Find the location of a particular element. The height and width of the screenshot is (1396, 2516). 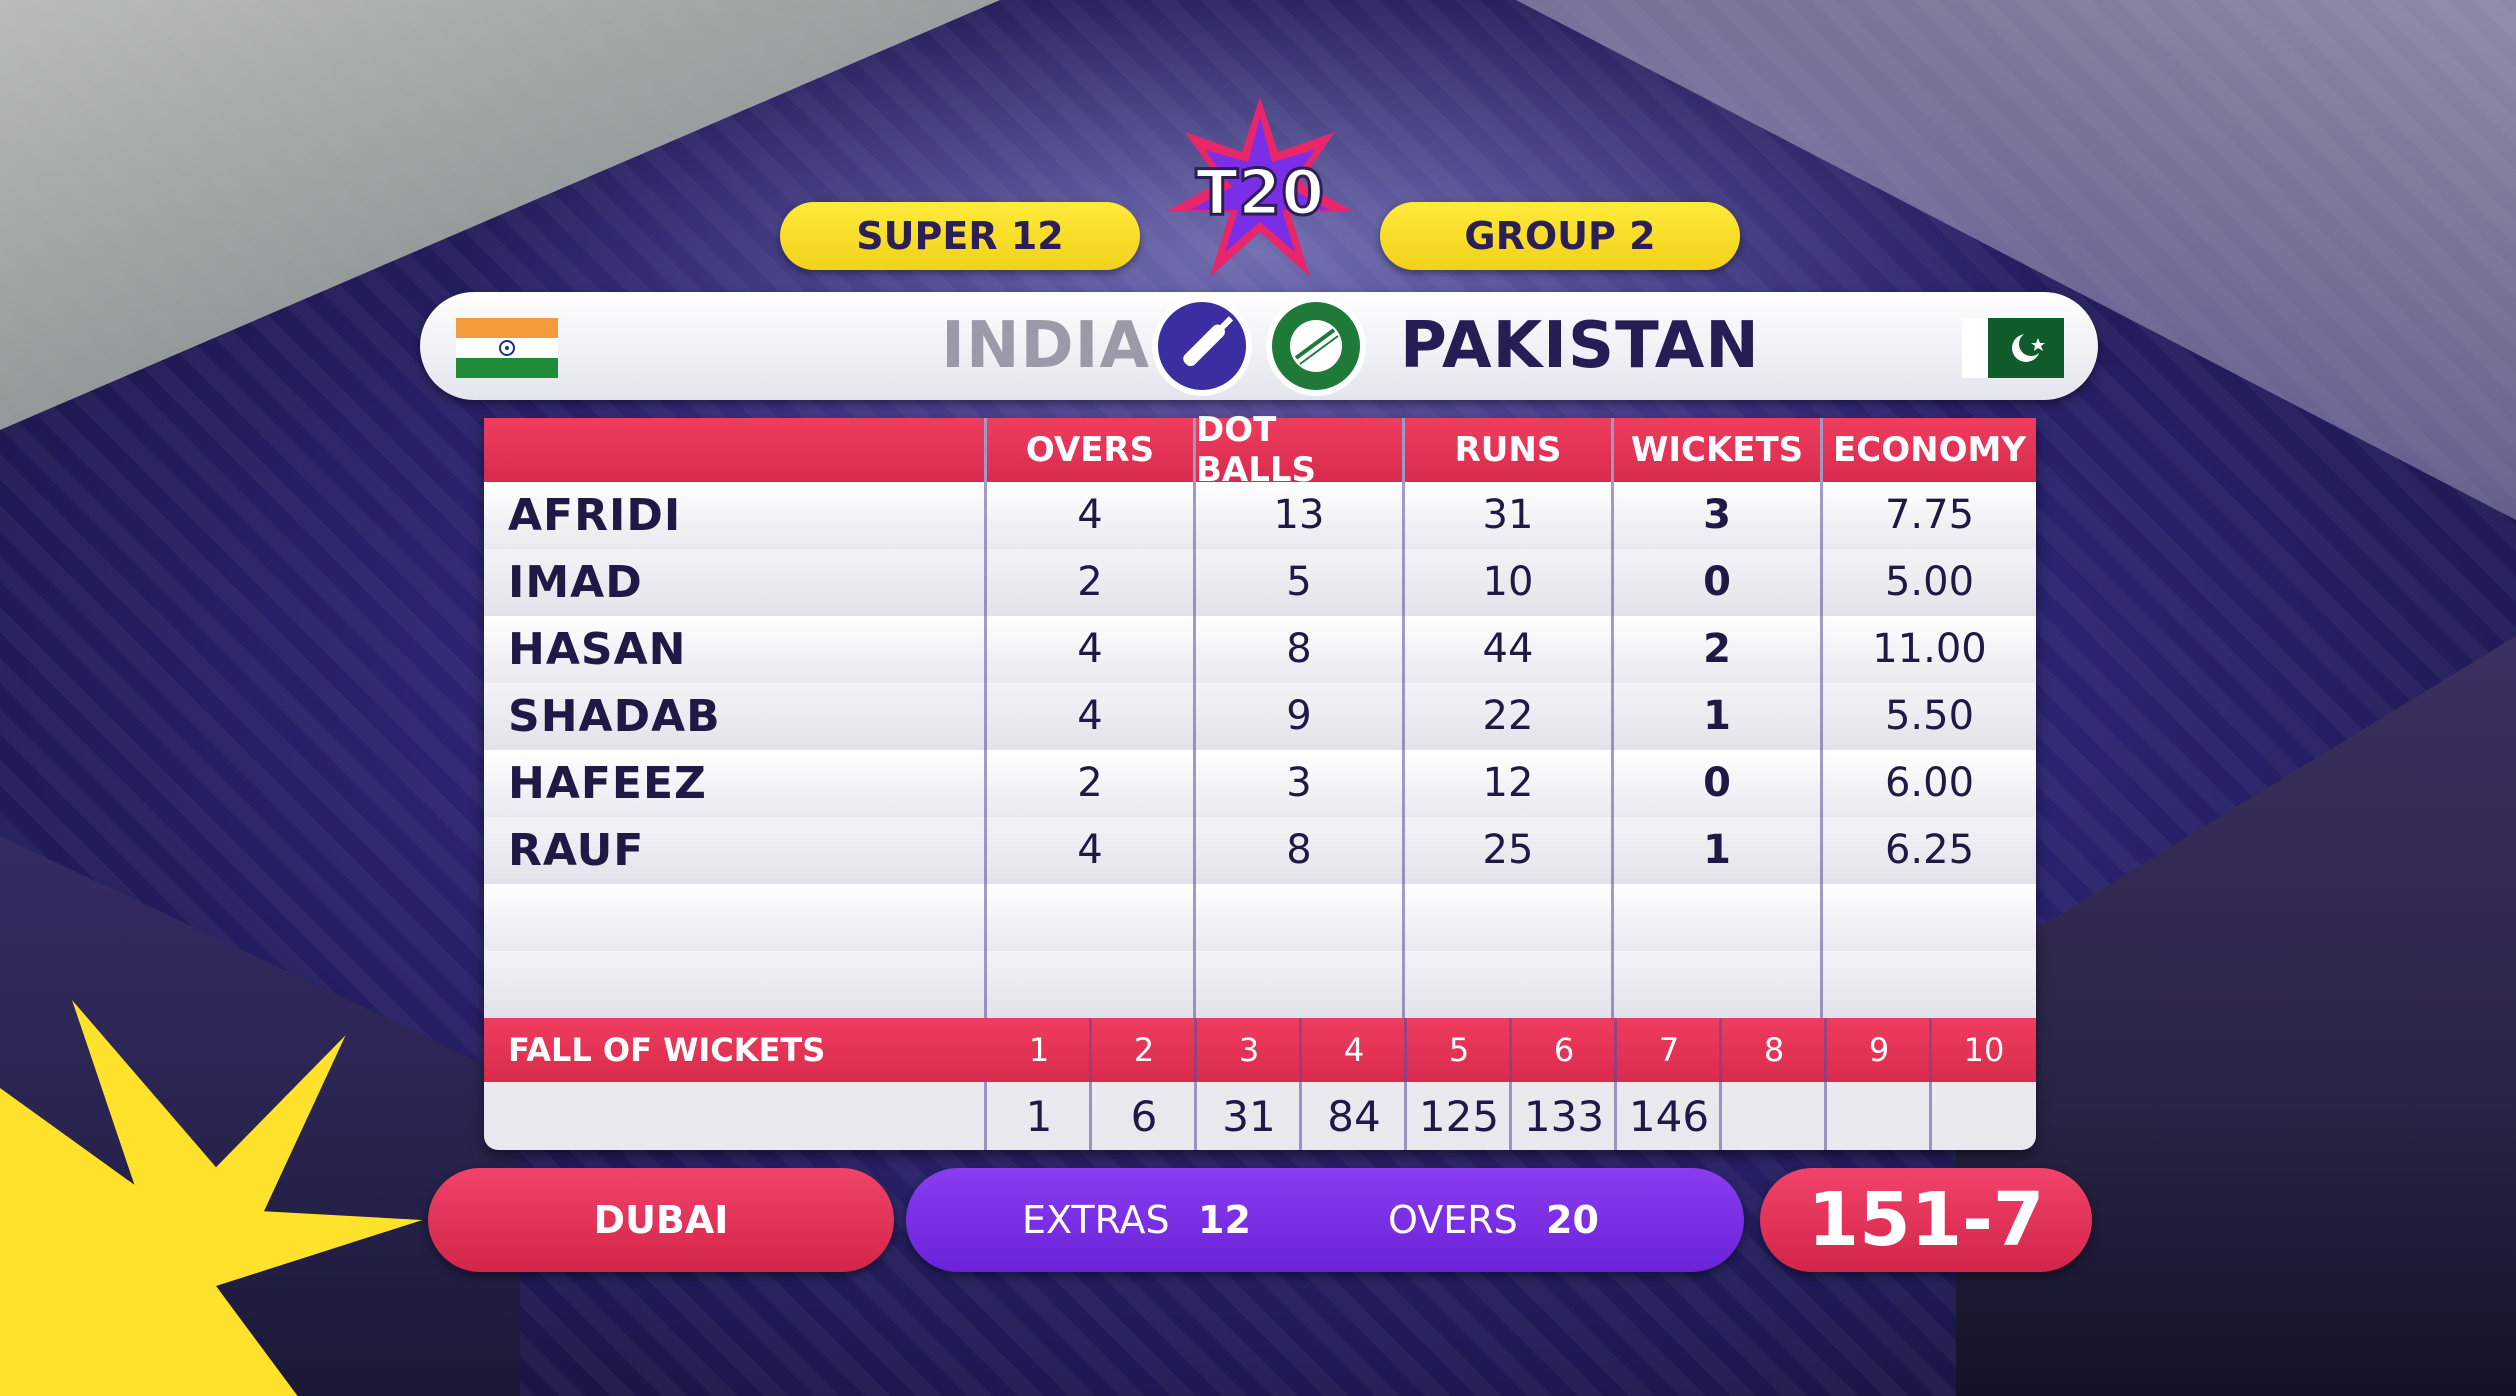

economy-cell: 5.50 is located at coordinates (1929, 716).